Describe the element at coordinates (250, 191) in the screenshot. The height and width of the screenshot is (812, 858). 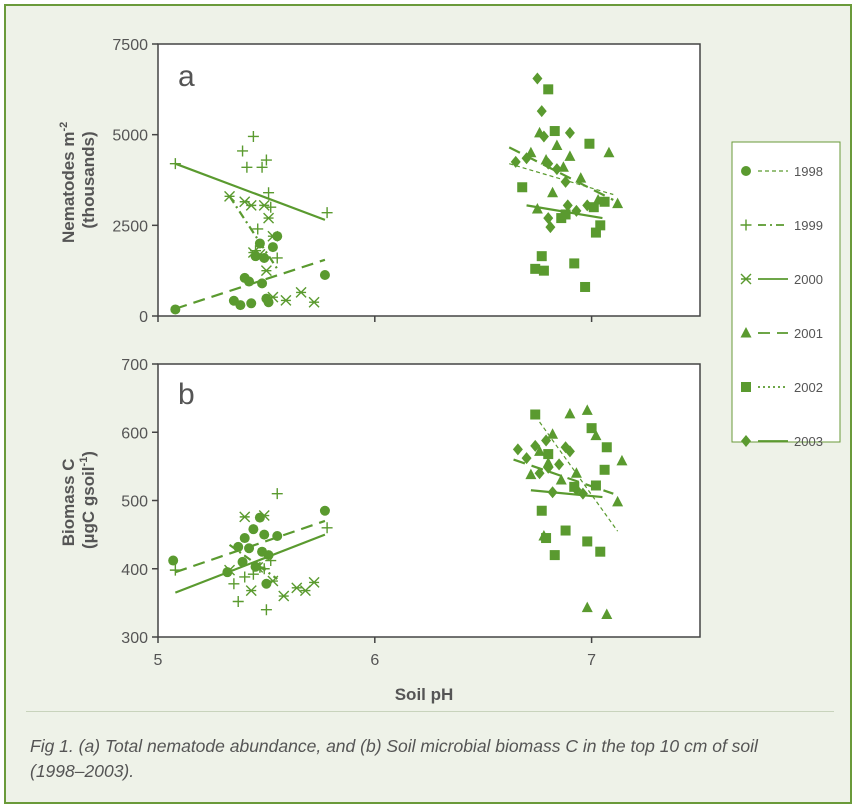
I see `panel-a-trend-line-2000` at that location.